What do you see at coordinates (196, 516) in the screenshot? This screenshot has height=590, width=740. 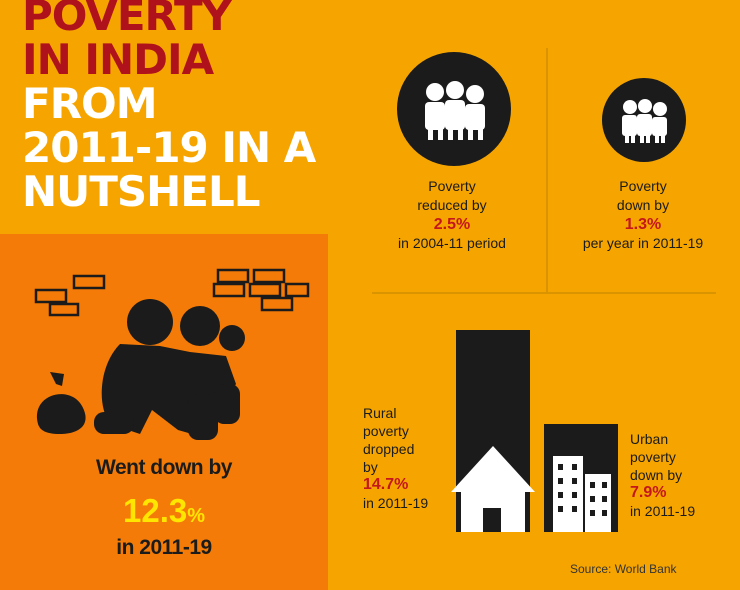 I see `main-stat-unit: %` at bounding box center [196, 516].